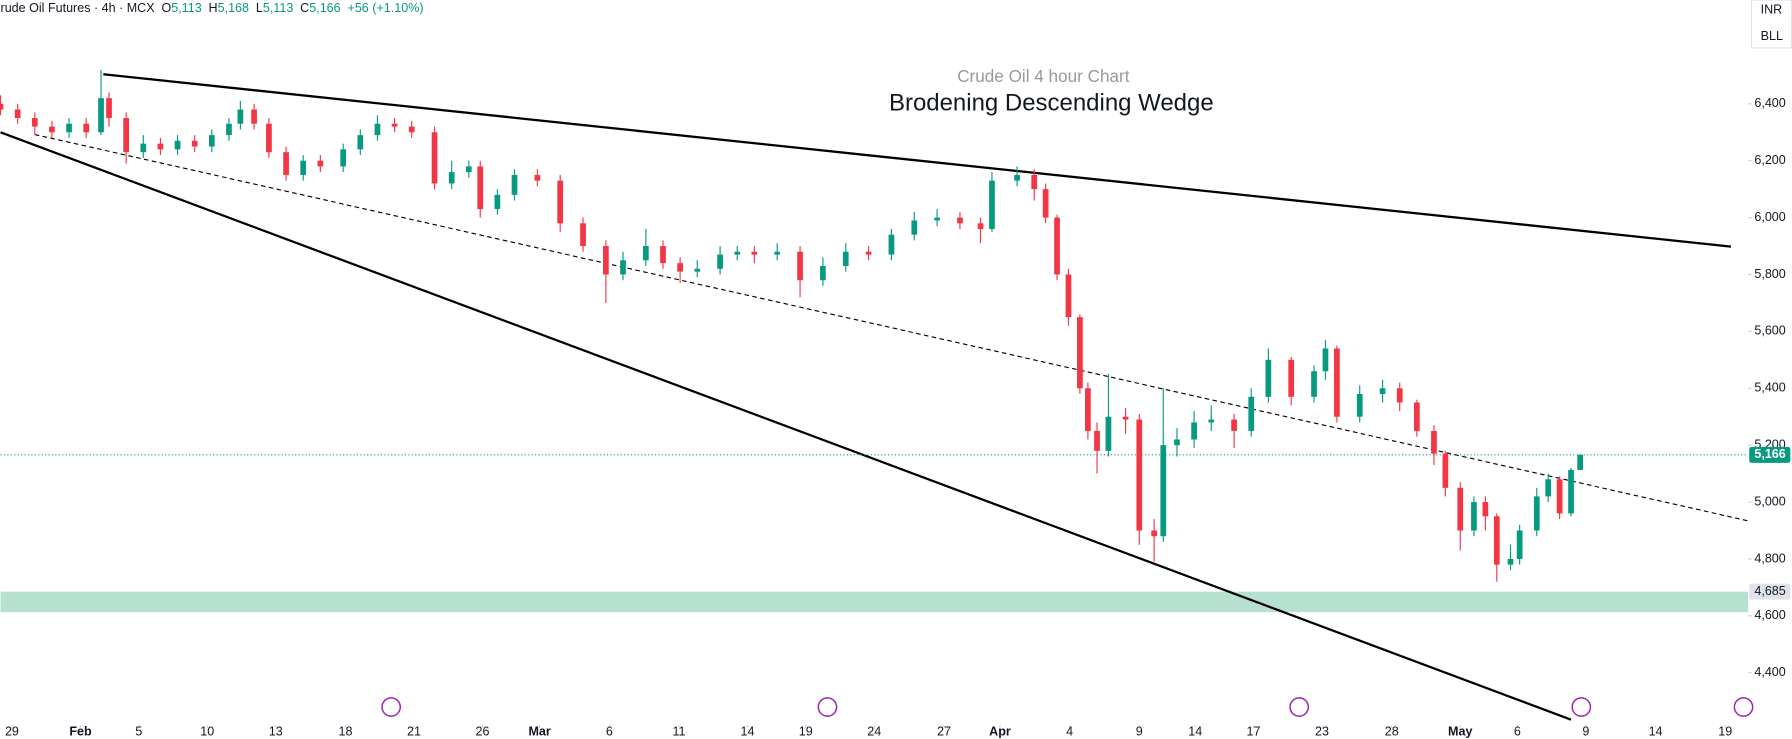 The height and width of the screenshot is (739, 1792). Describe the element at coordinates (1769, 274) in the screenshot. I see `y-tick-label: 5,800` at that location.